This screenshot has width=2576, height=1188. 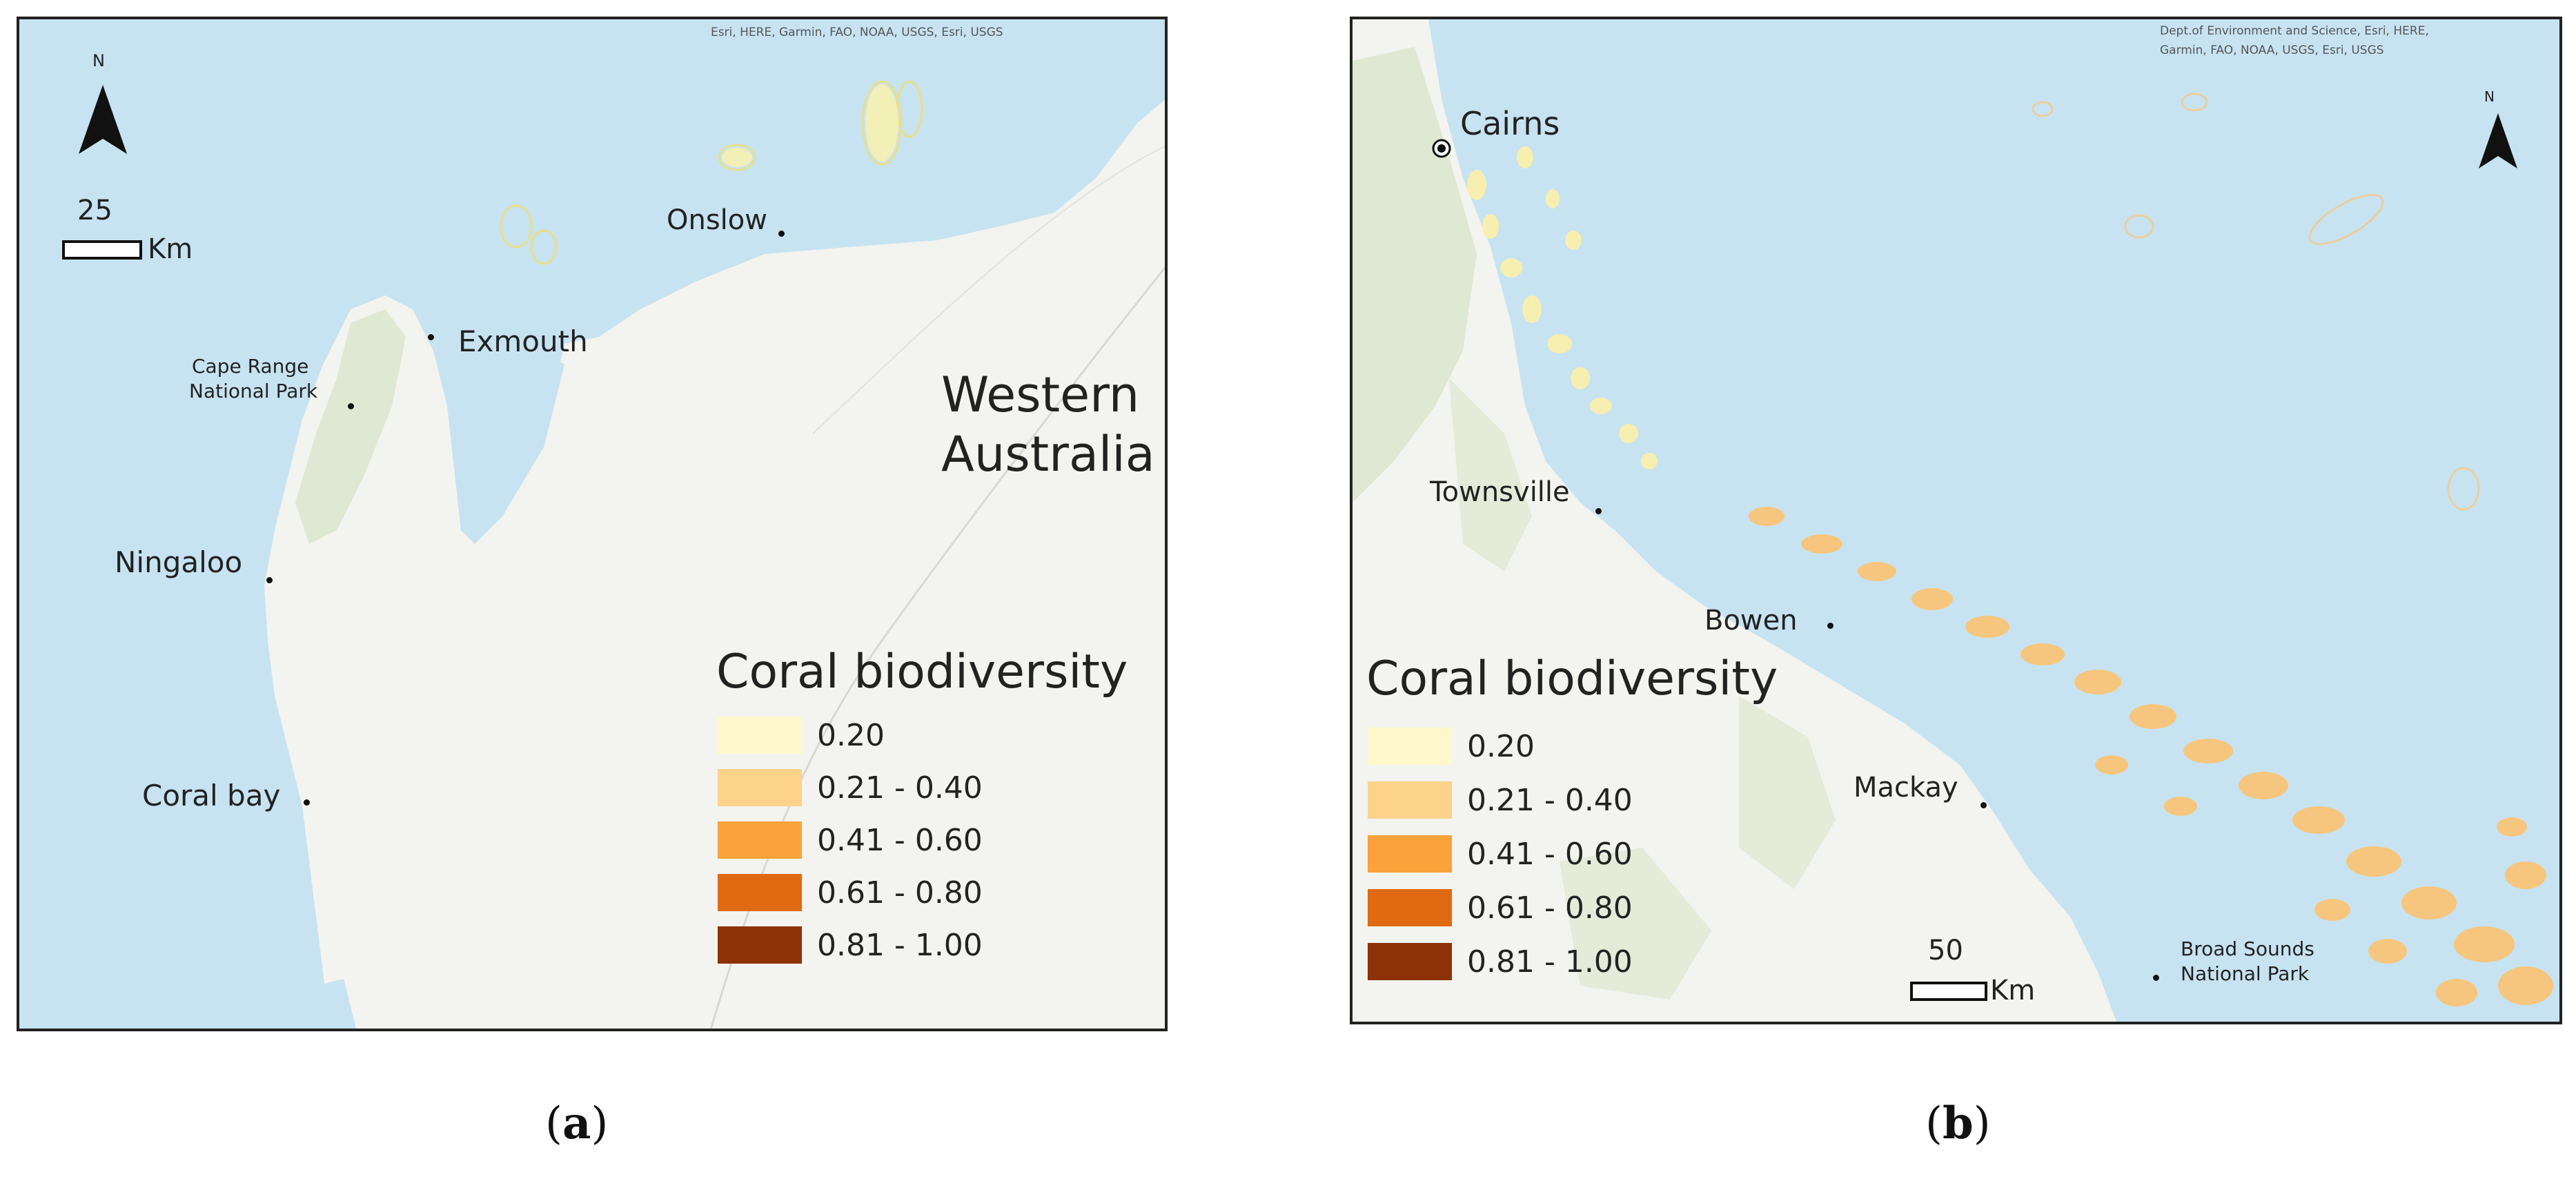 I want to click on map-b-legend-item-4: 0.61 - 0.80, so click(x=1500, y=907).